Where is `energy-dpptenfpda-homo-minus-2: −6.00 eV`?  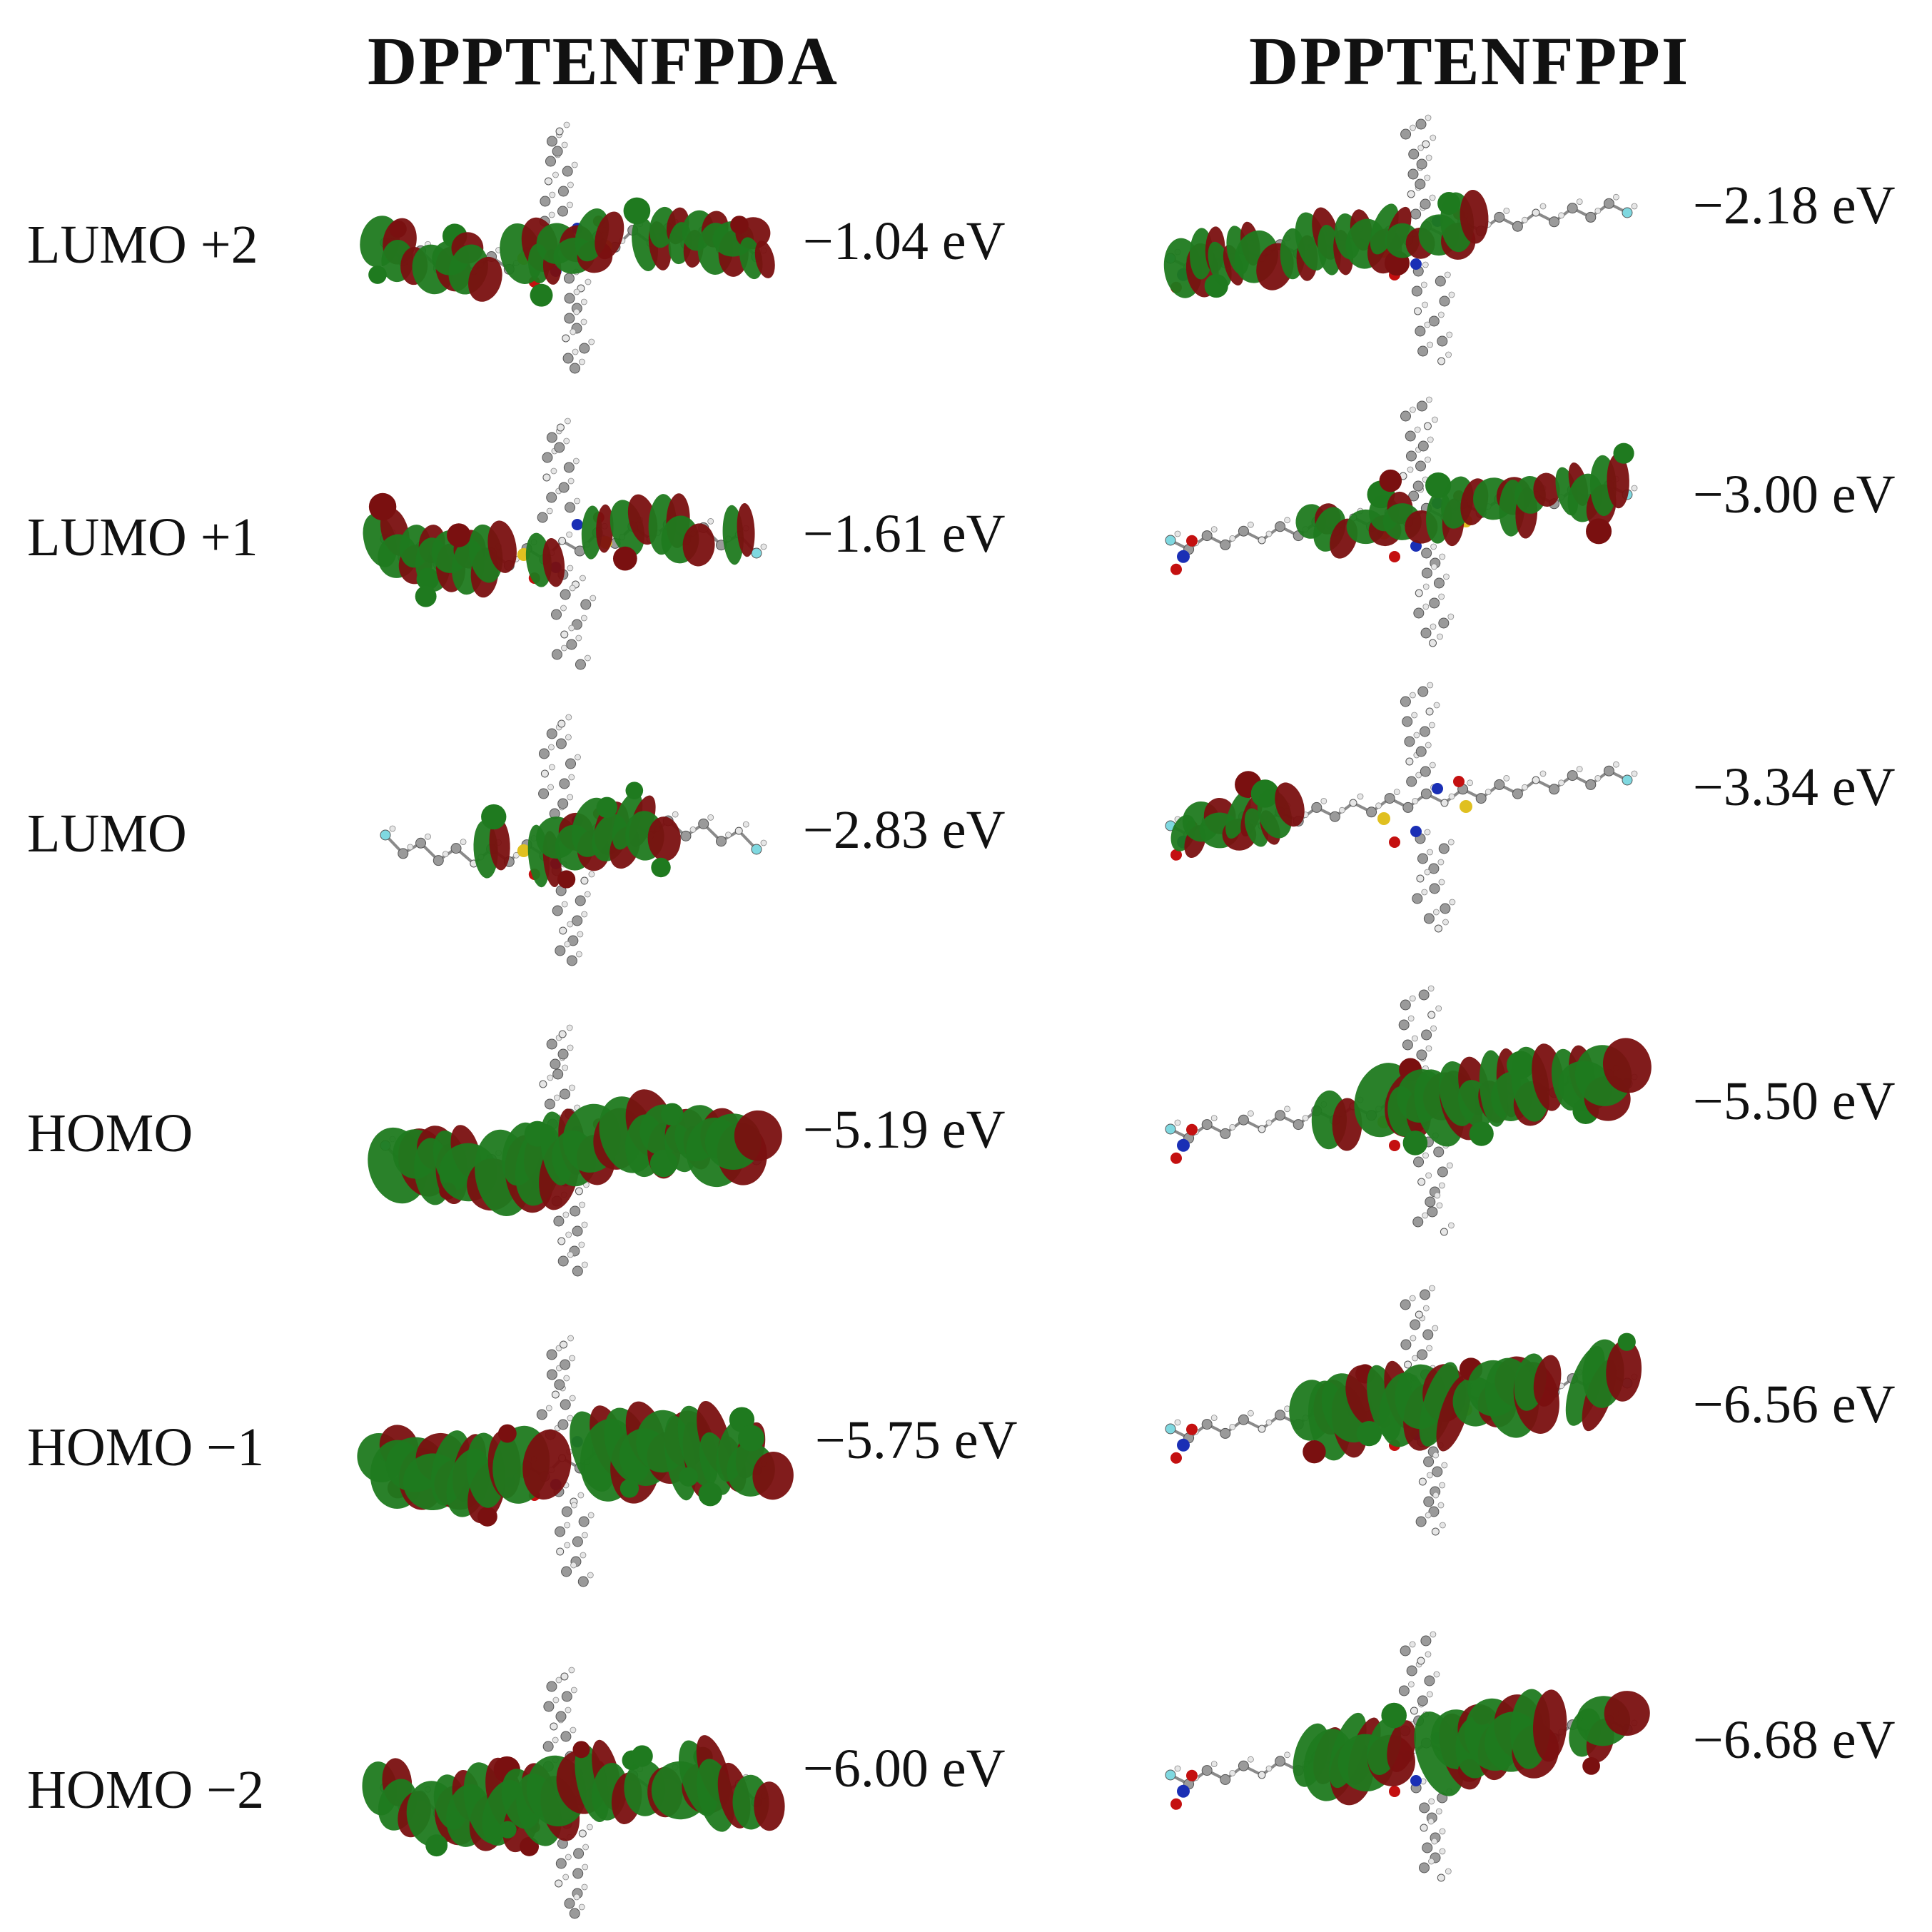
energy-dpptenfpda-homo-minus-2: −6.00 eV is located at coordinates (904, 1769).